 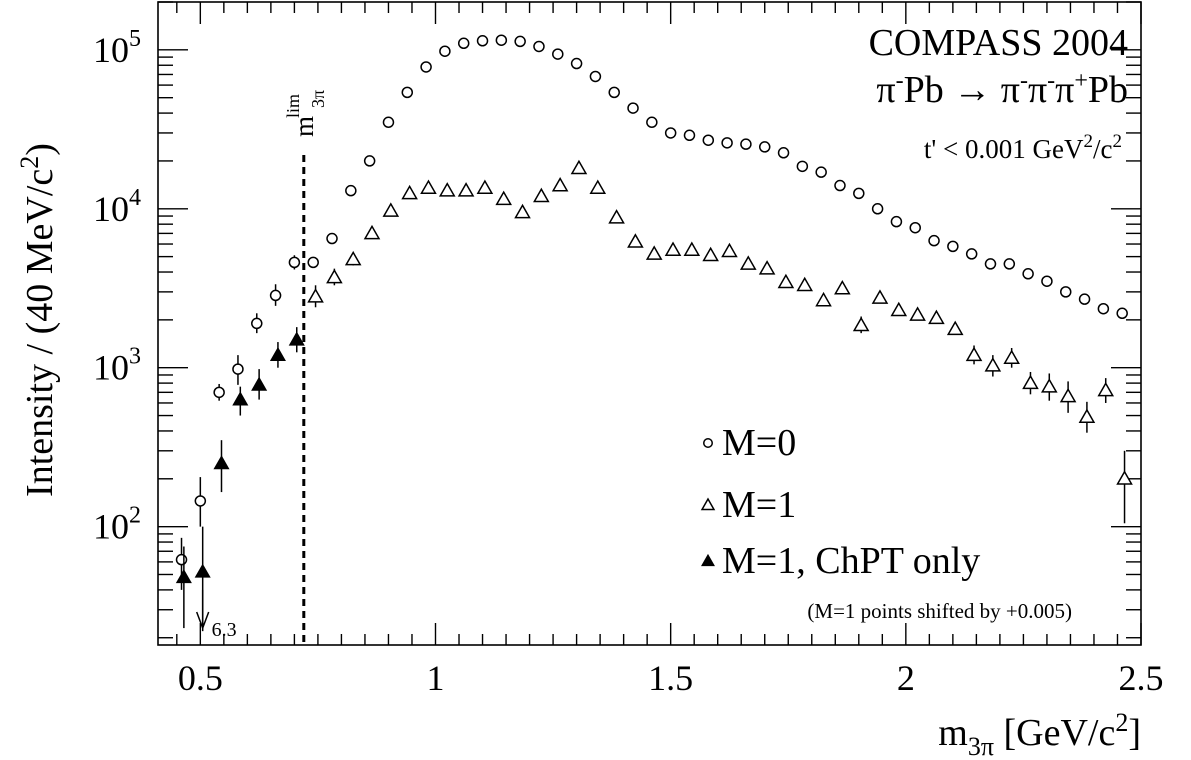 I want to click on x-axis-label: m3π [GeV/c2], so click(x=1039, y=734).